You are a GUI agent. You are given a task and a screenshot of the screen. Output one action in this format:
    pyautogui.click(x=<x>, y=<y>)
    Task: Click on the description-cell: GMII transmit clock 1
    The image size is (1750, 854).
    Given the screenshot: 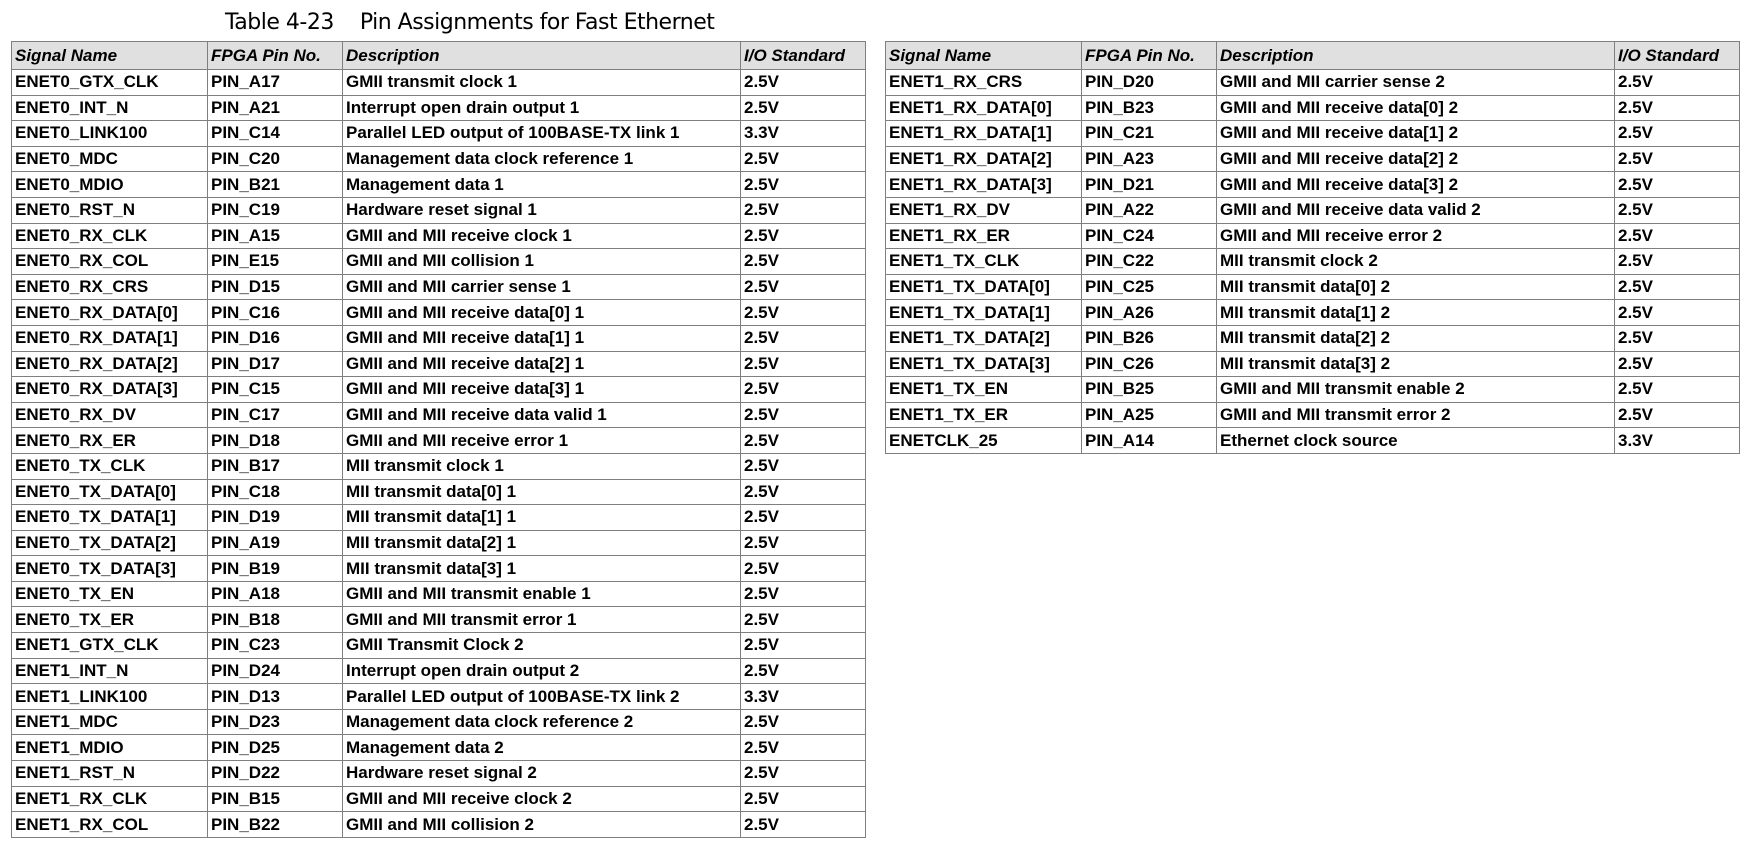 What is the action you would take?
    pyautogui.click(x=541, y=82)
    